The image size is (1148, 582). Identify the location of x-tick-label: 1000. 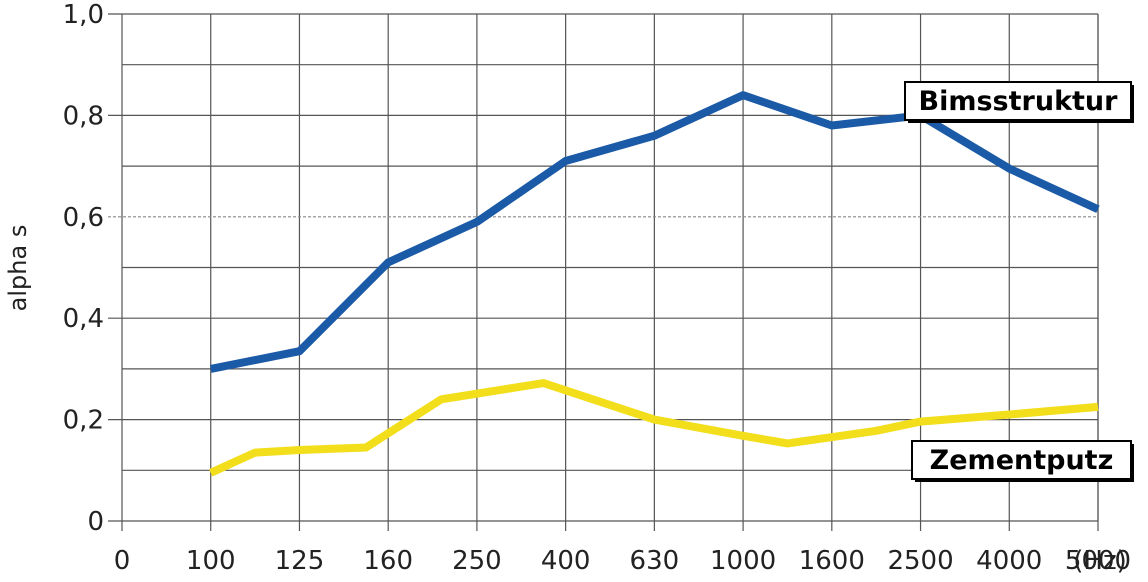
(743, 561).